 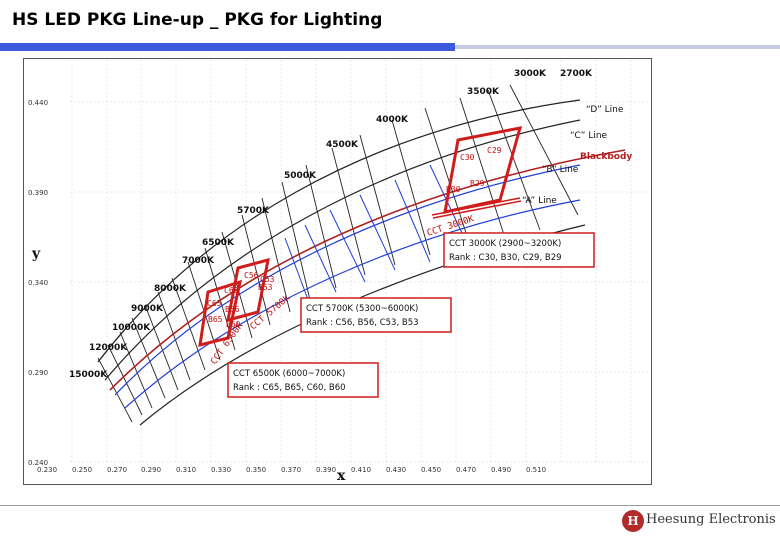 What do you see at coordinates (483, 92) in the screenshot?
I see `cct-label: 3500K` at bounding box center [483, 92].